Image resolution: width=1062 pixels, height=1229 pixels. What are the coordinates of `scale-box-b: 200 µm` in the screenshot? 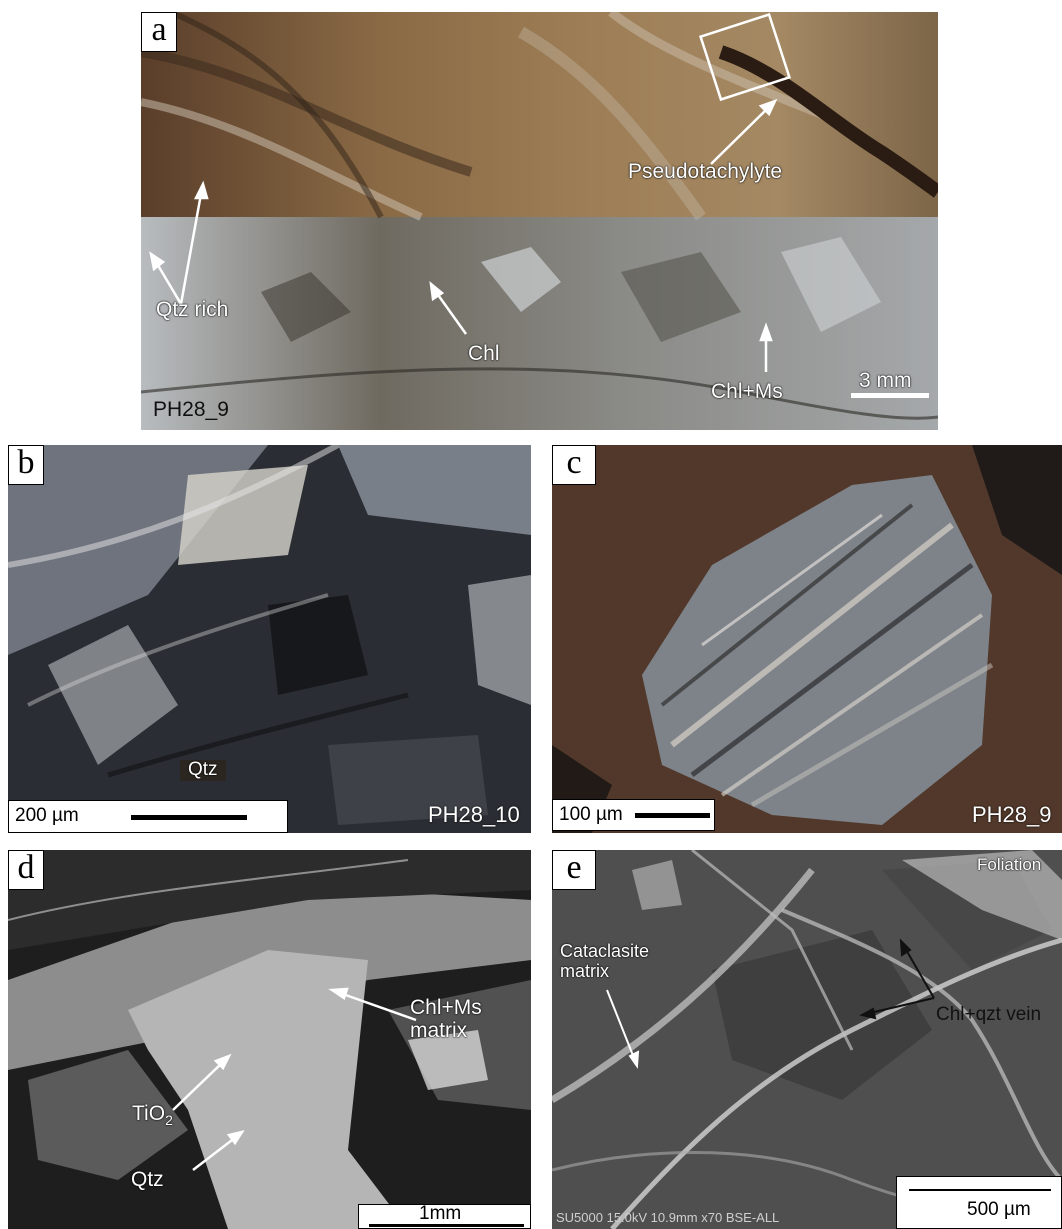 It's located at (148, 816).